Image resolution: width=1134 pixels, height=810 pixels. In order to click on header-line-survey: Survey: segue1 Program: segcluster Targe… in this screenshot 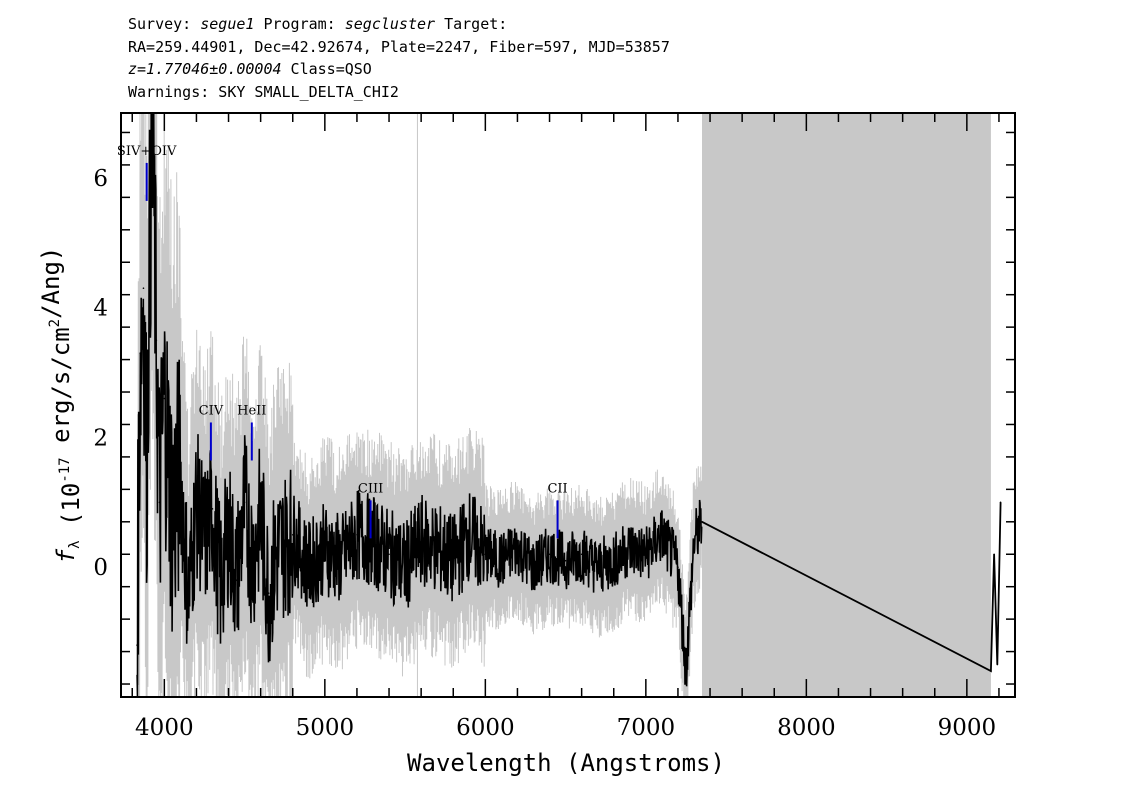, I will do `click(399, 24)`.